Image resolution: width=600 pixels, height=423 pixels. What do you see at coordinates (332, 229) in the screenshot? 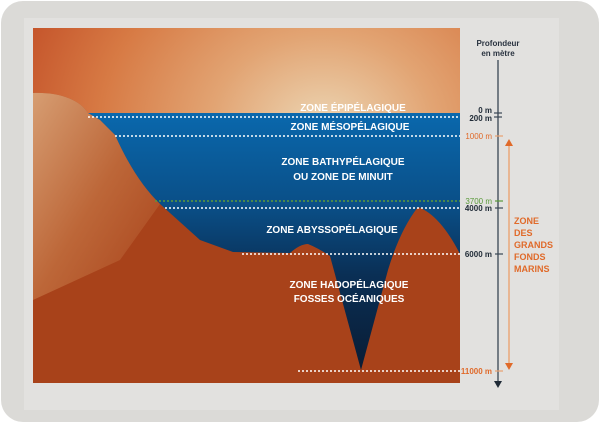
I see `zone-abyssopelagic: ZONE ABYSSOPÉLAGIQUE` at bounding box center [332, 229].